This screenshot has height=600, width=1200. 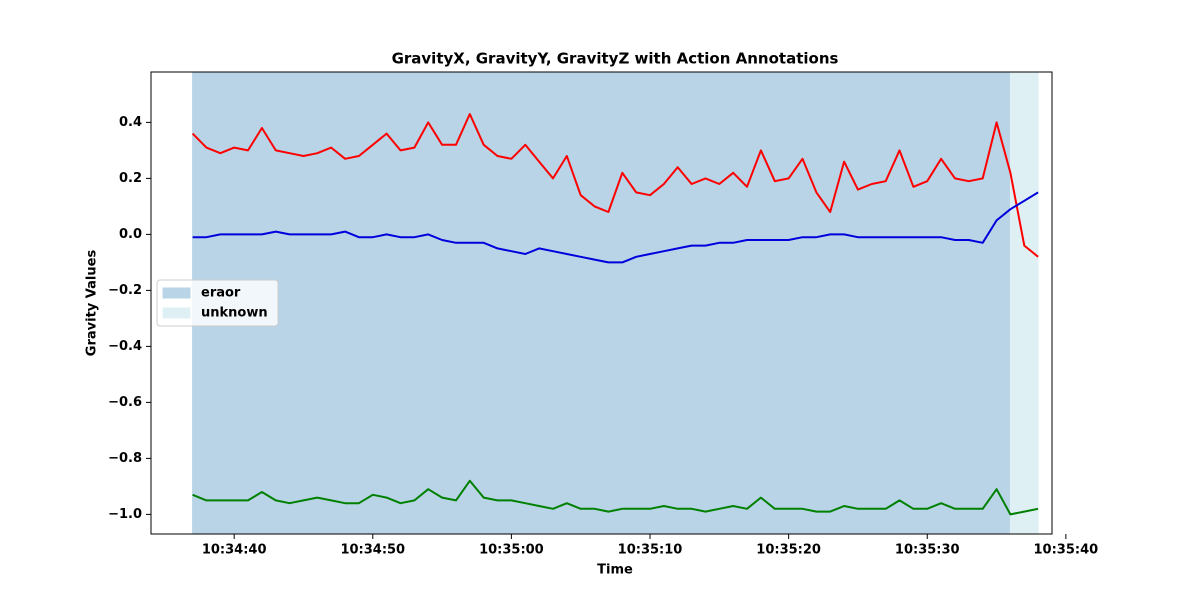 What do you see at coordinates (1024, 303) in the screenshot?
I see `annotation-span` at bounding box center [1024, 303].